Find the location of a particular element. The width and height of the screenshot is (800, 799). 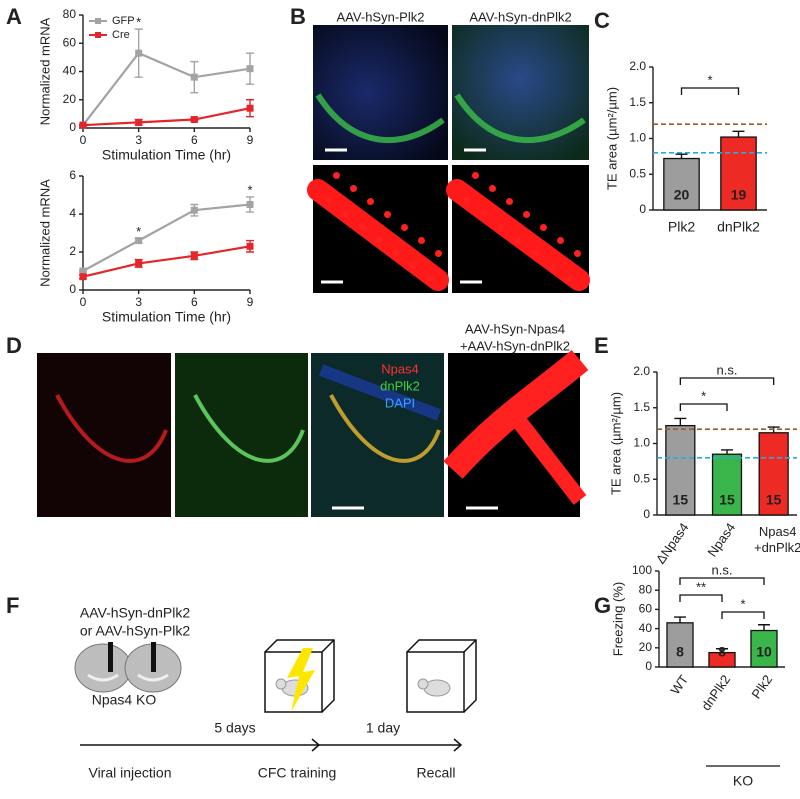

x-tick-label: 9 is located at coordinates (250, 140).